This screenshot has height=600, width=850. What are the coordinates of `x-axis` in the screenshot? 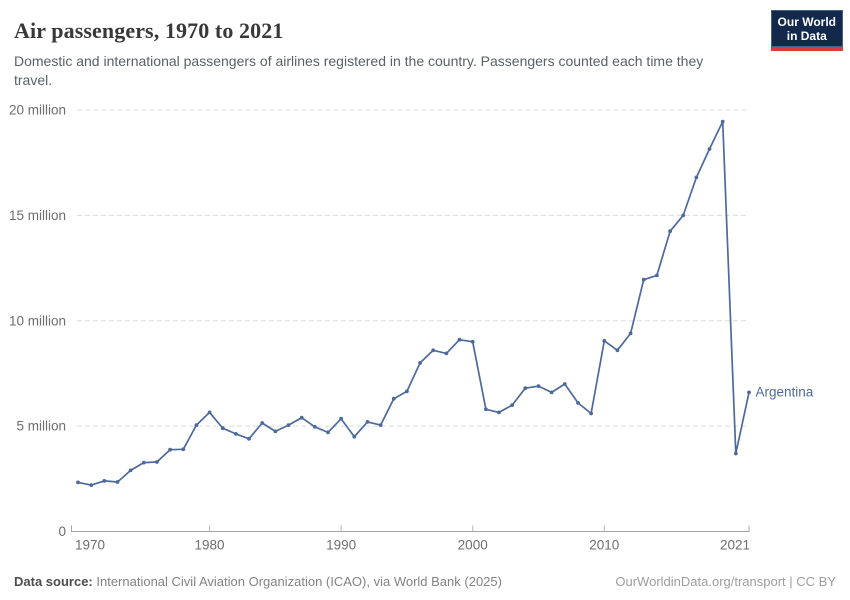 It's located at (410, 528).